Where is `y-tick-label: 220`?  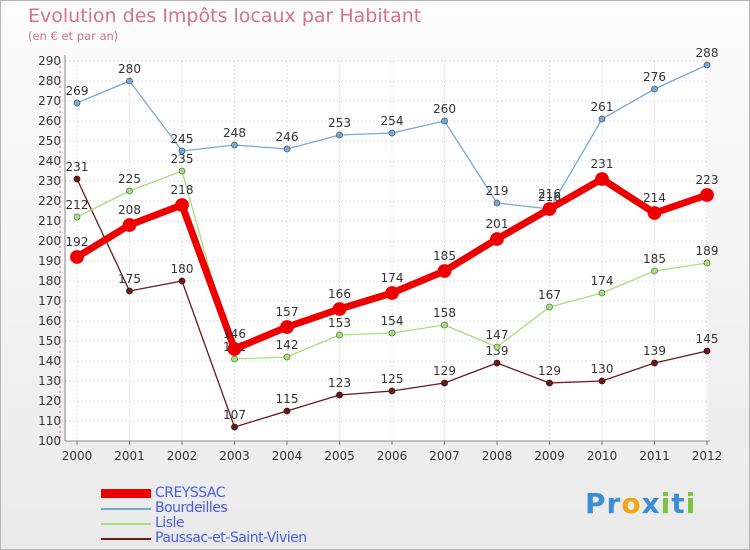 y-tick-label: 220 is located at coordinates (49, 201).